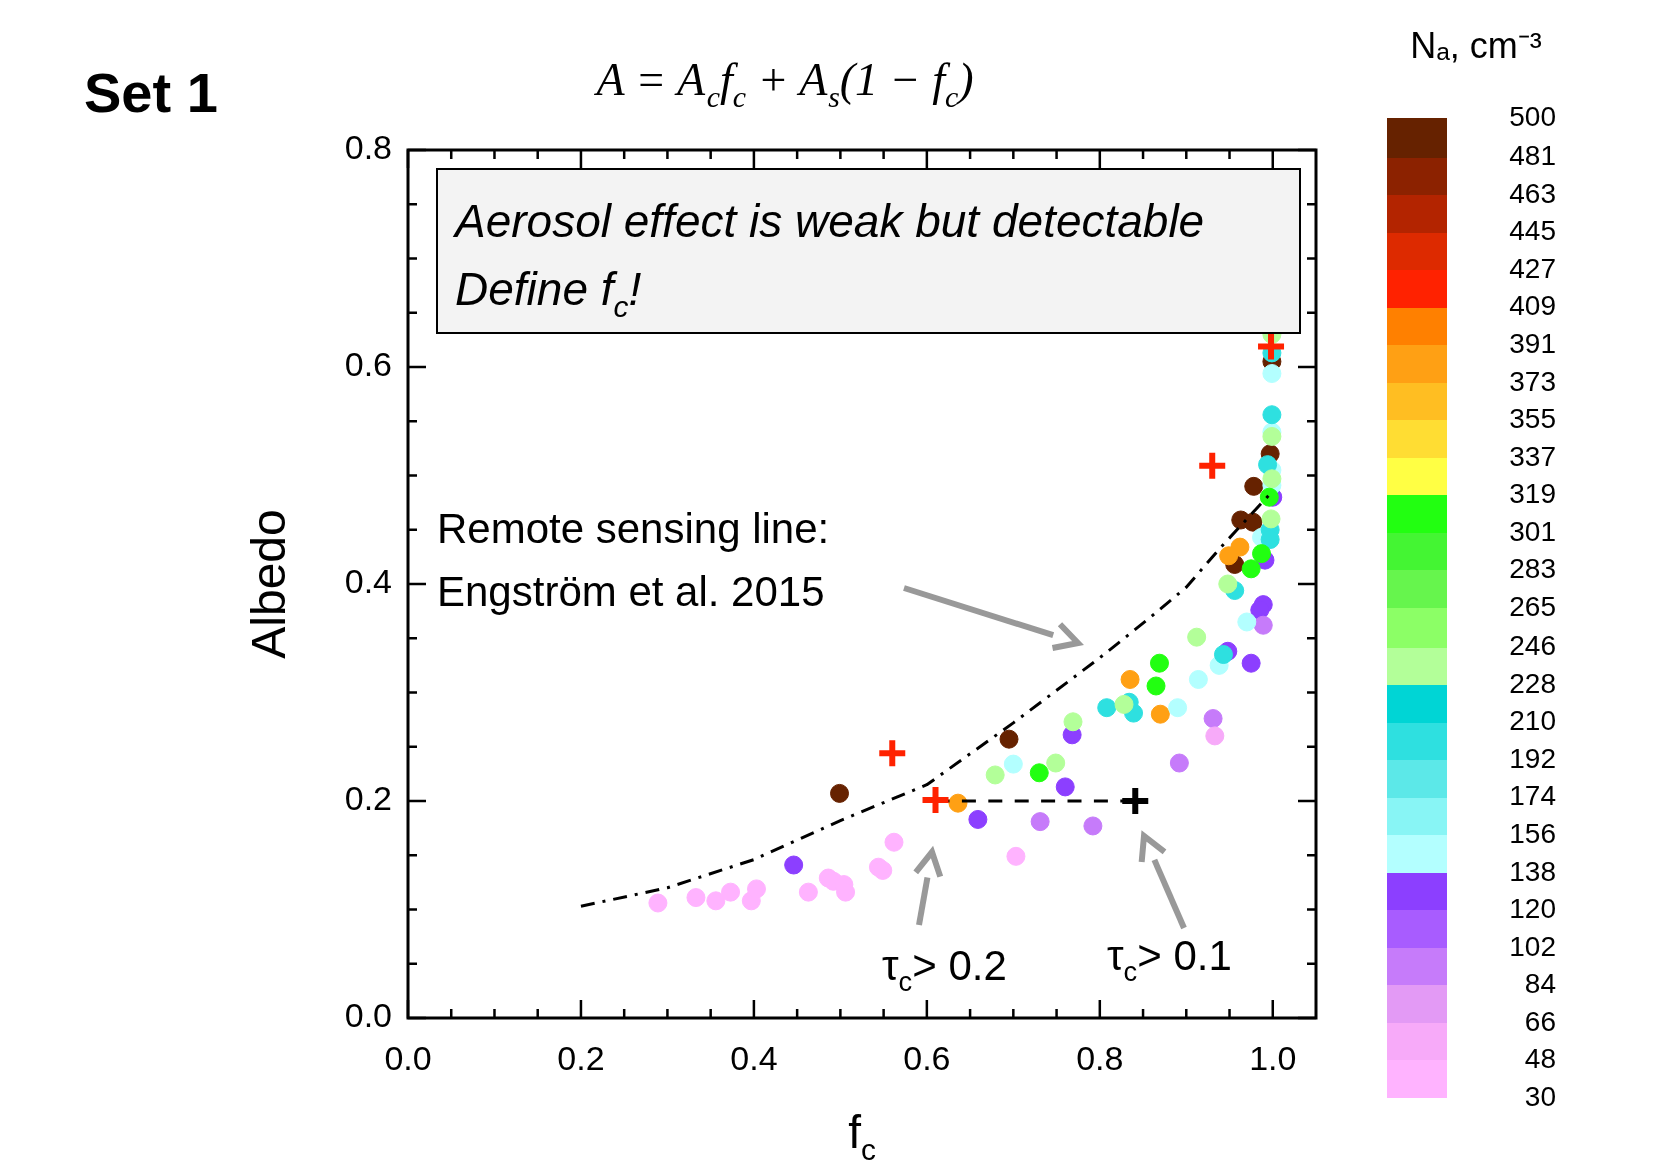 The height and width of the screenshot is (1176, 1653). I want to click on color-bar-label: 301, so click(1532, 531).